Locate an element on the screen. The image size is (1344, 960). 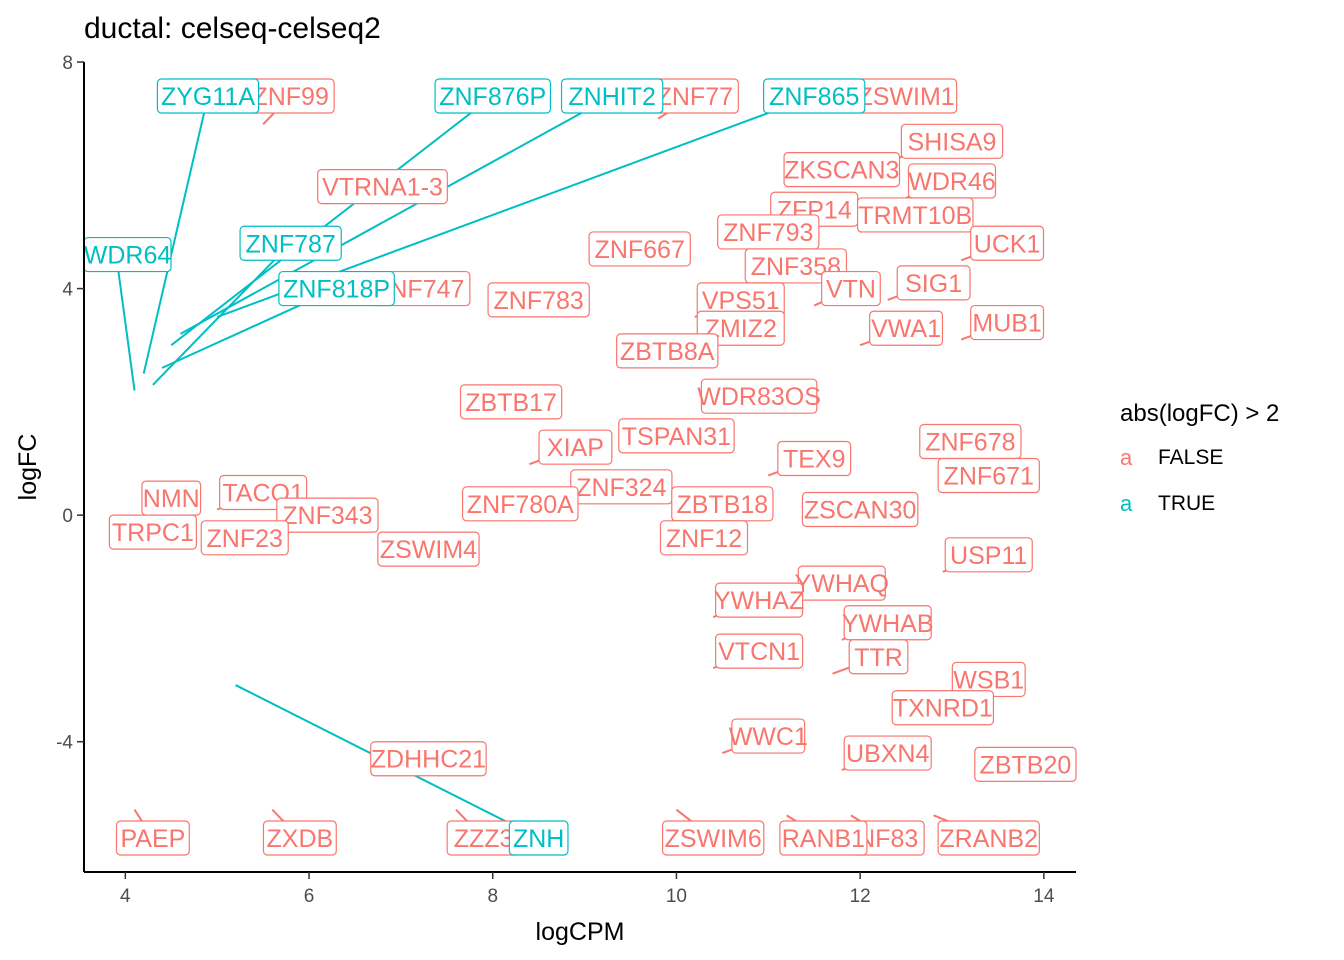
gene-label: ZNF787 is located at coordinates (290, 243).